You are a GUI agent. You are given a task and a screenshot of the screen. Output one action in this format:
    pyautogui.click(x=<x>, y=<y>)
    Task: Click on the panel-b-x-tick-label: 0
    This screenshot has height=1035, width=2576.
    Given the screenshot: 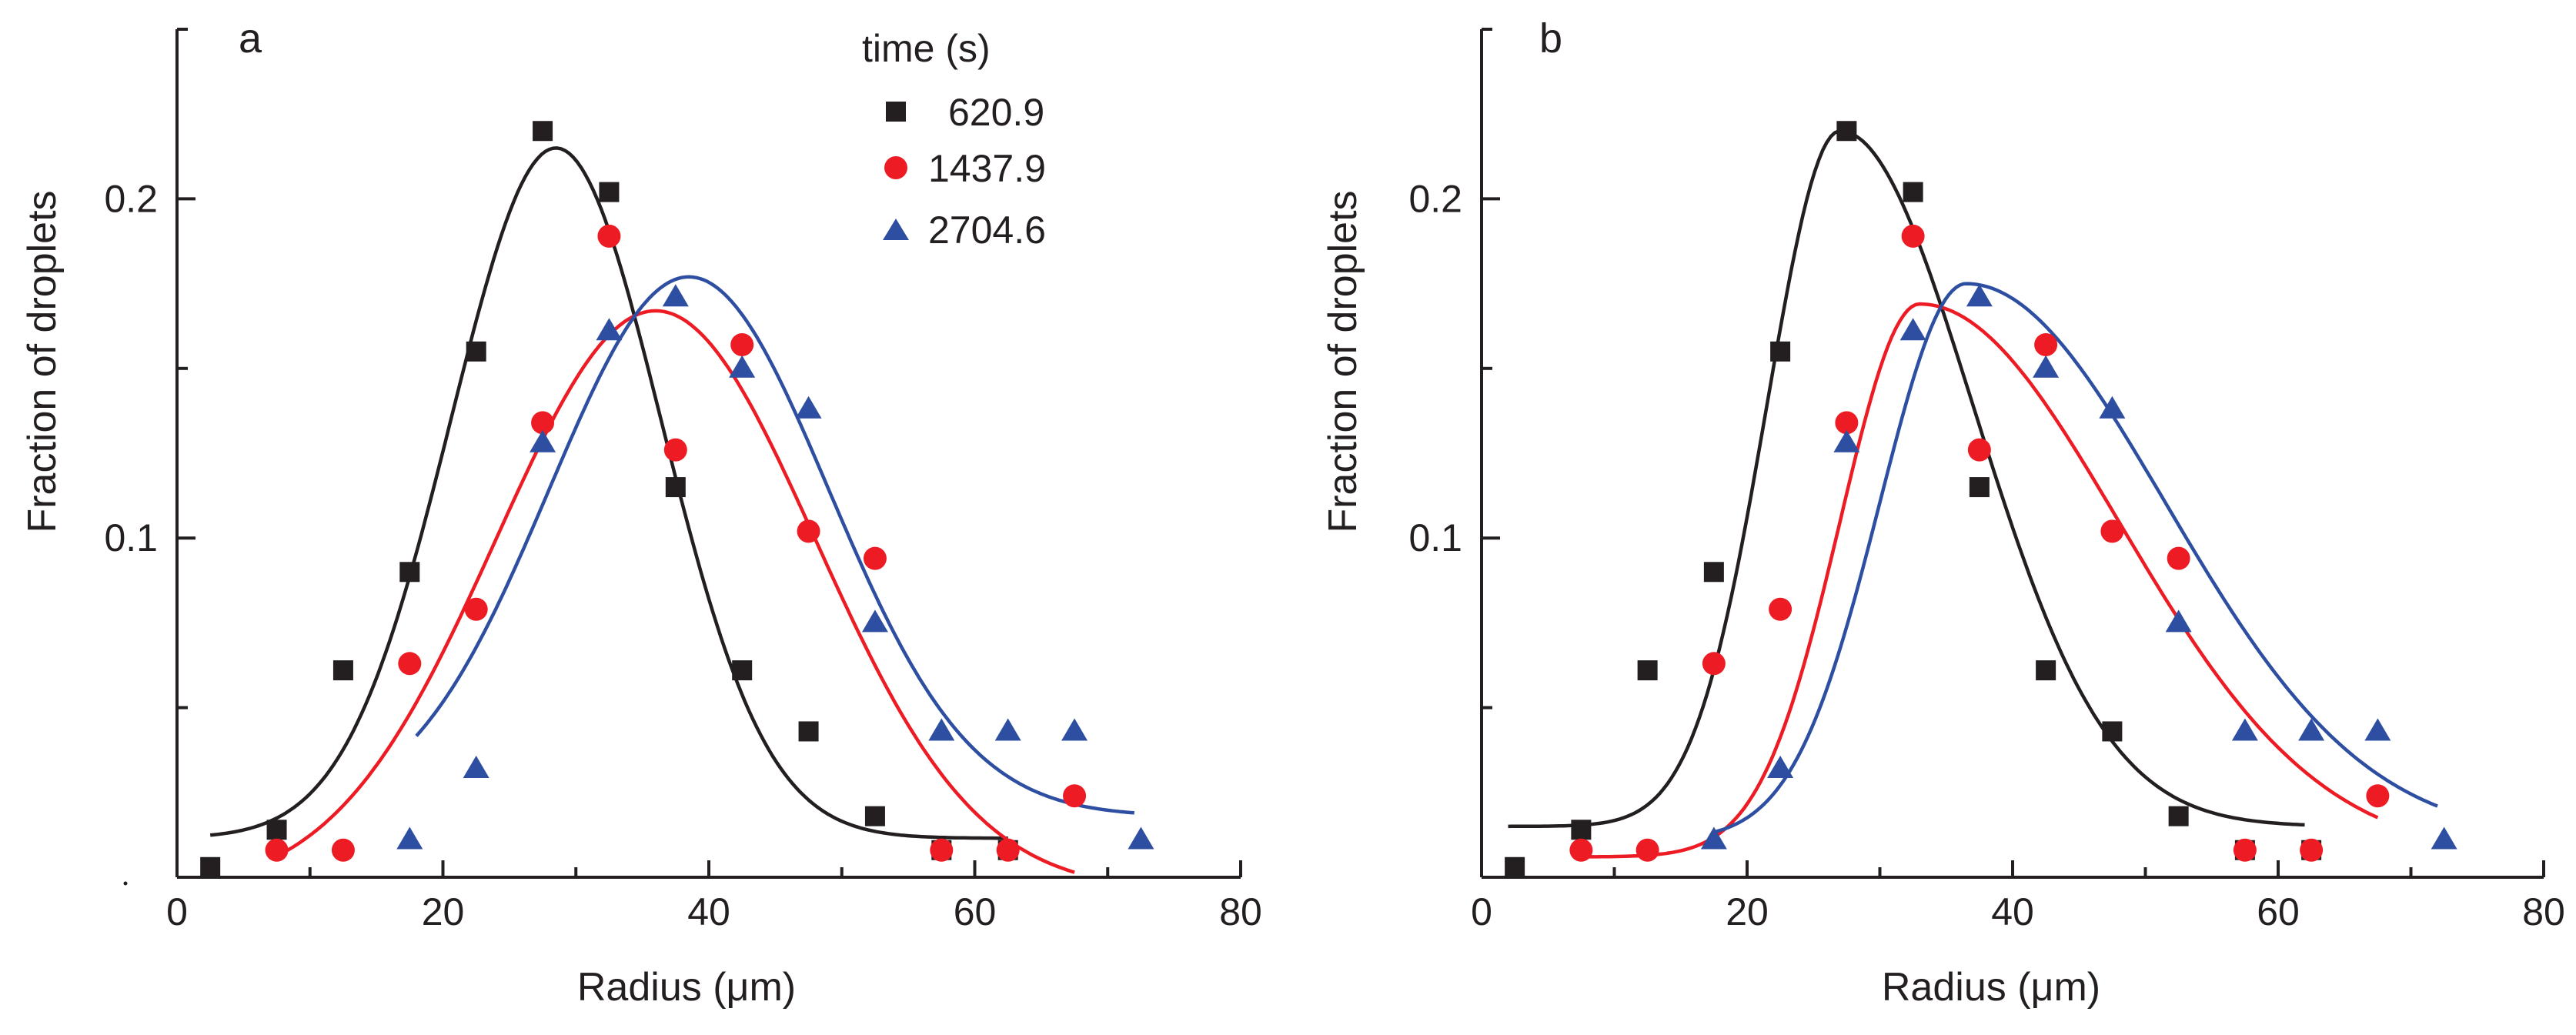 What is the action you would take?
    pyautogui.click(x=1481, y=912)
    